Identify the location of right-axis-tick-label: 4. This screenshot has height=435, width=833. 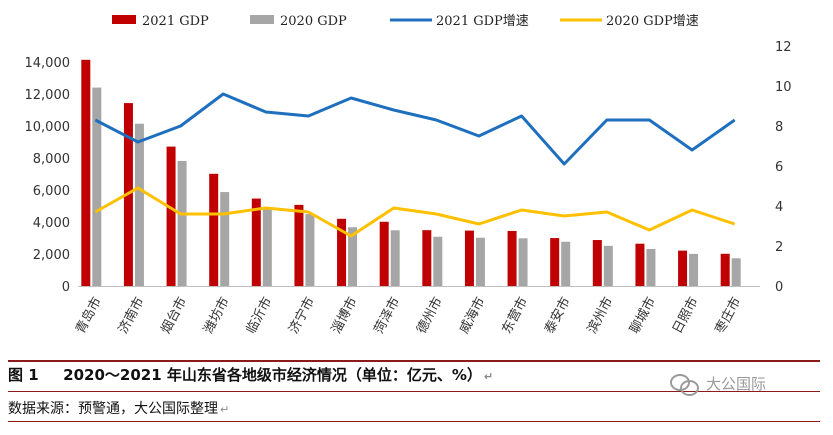
(779, 207).